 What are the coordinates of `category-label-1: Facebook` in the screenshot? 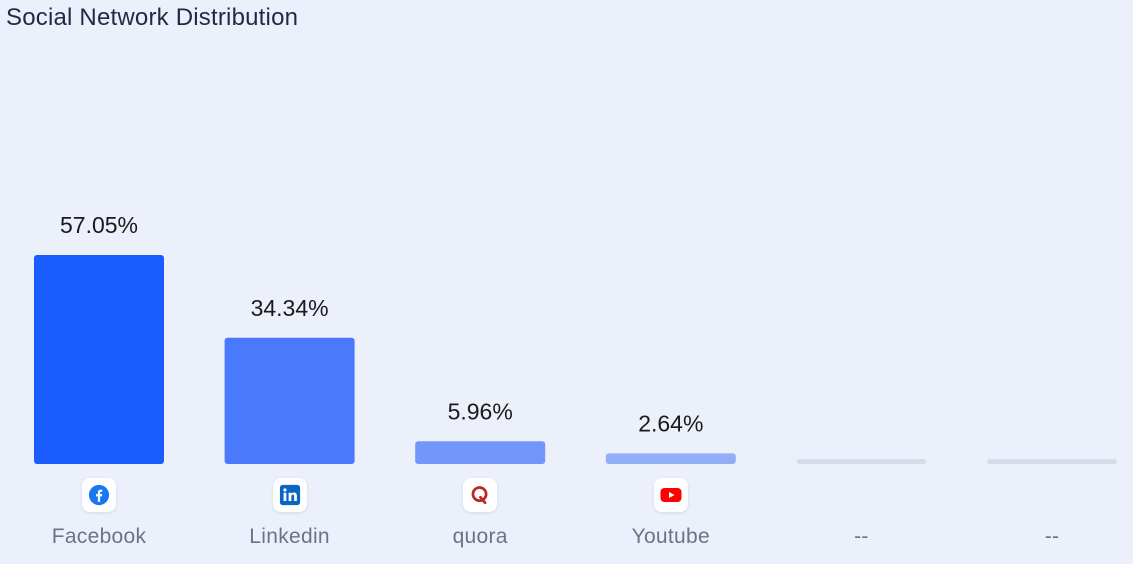 It's located at (99, 536).